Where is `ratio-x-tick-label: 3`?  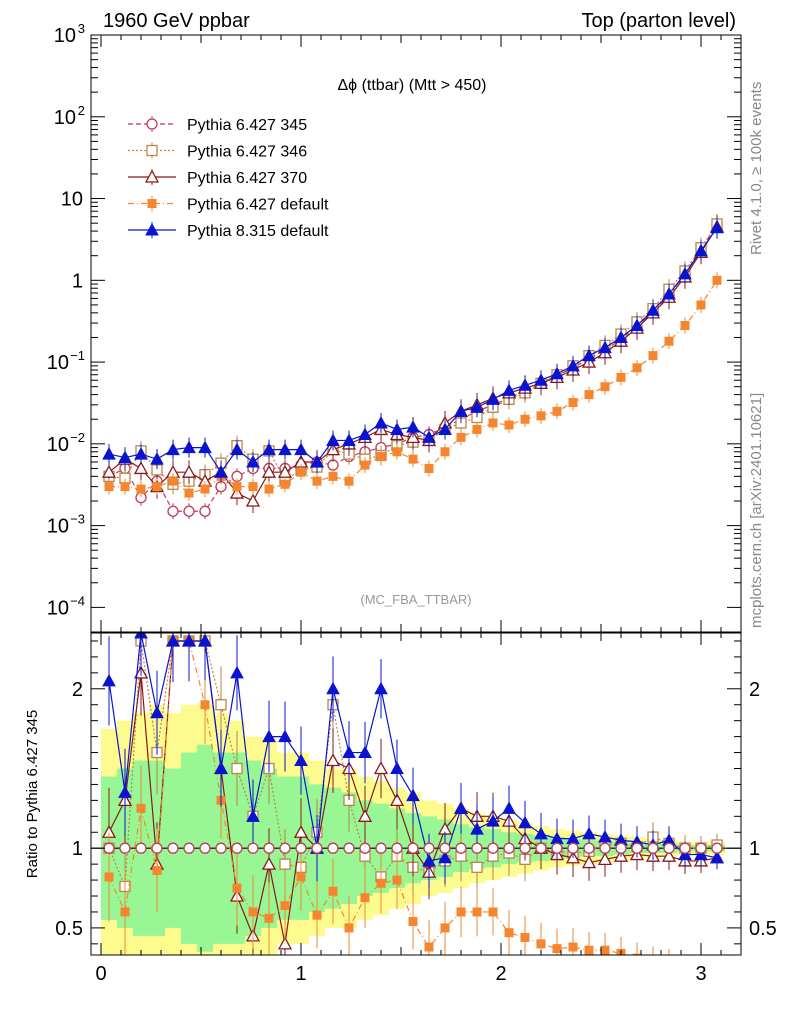 ratio-x-tick-label: 3 is located at coordinates (700, 974).